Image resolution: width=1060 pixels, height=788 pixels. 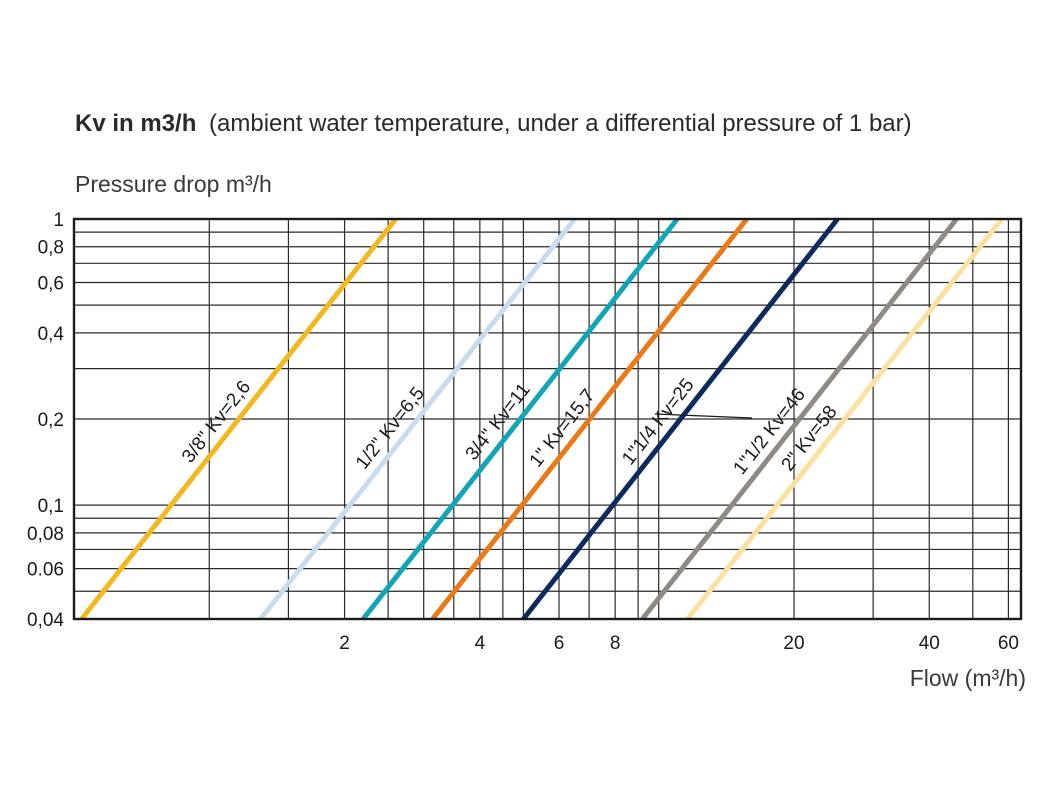 I want to click on y-tick-label: 0.06, so click(x=45, y=570).